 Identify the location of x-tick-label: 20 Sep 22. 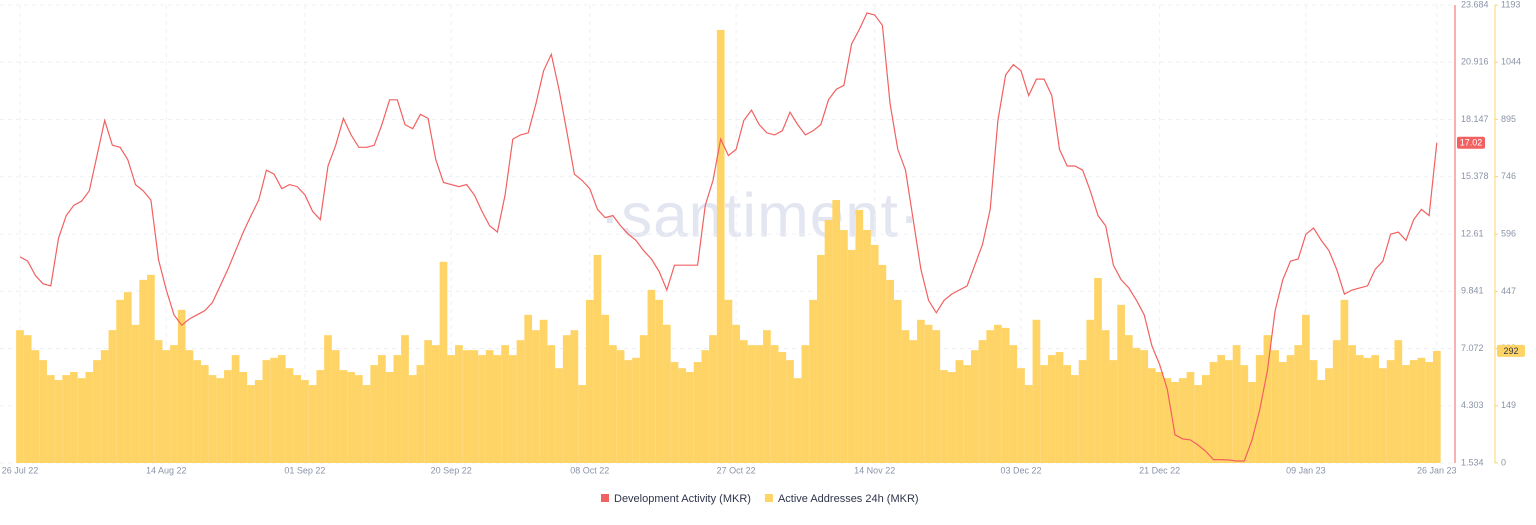
(451, 470).